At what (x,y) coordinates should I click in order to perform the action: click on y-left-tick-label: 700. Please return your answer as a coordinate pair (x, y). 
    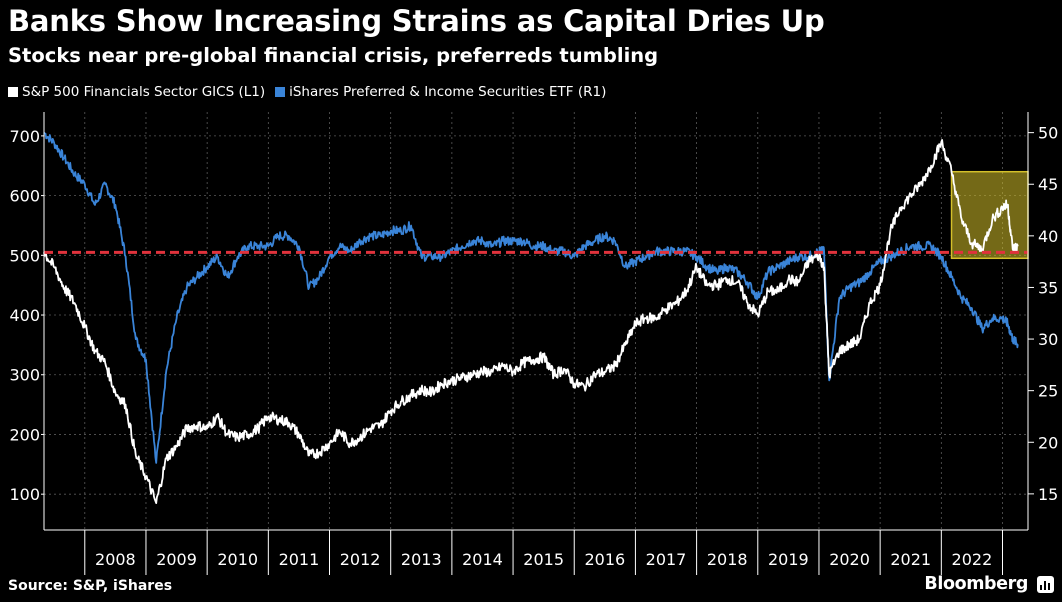
    Looking at the image, I should click on (24, 136).